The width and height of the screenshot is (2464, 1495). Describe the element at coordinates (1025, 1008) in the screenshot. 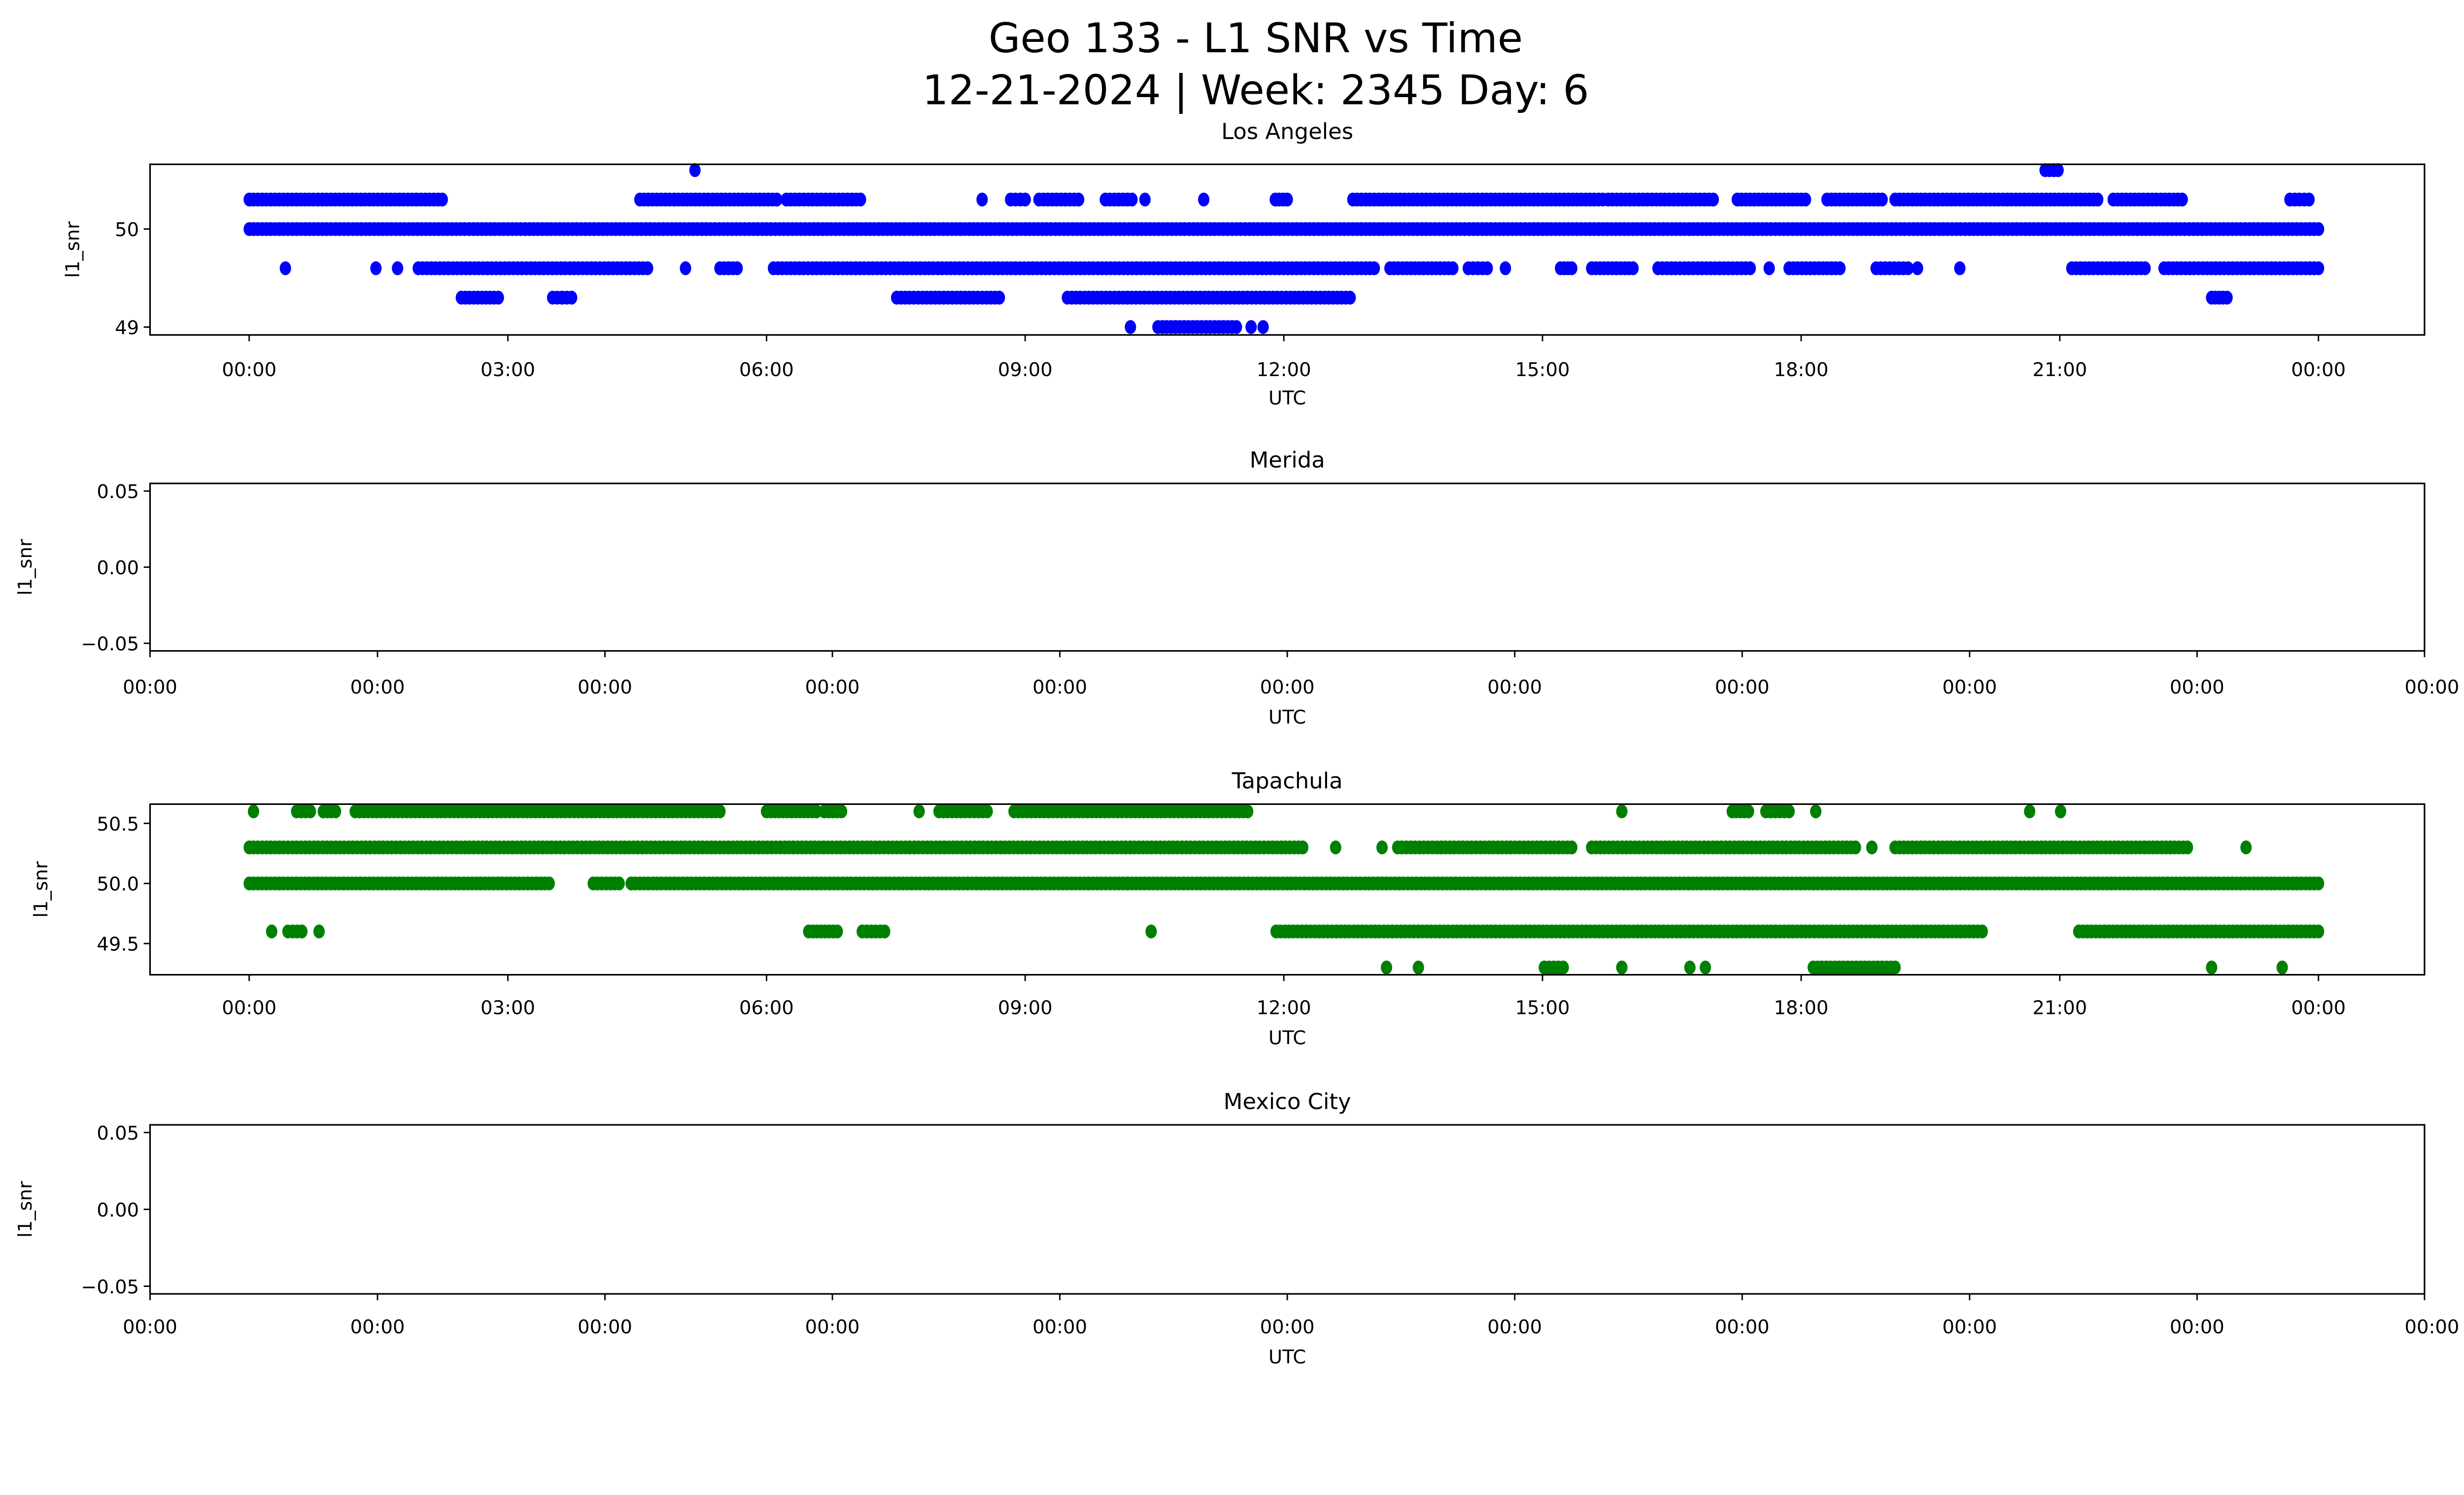

I see `x-tick-label: 09:00` at that location.